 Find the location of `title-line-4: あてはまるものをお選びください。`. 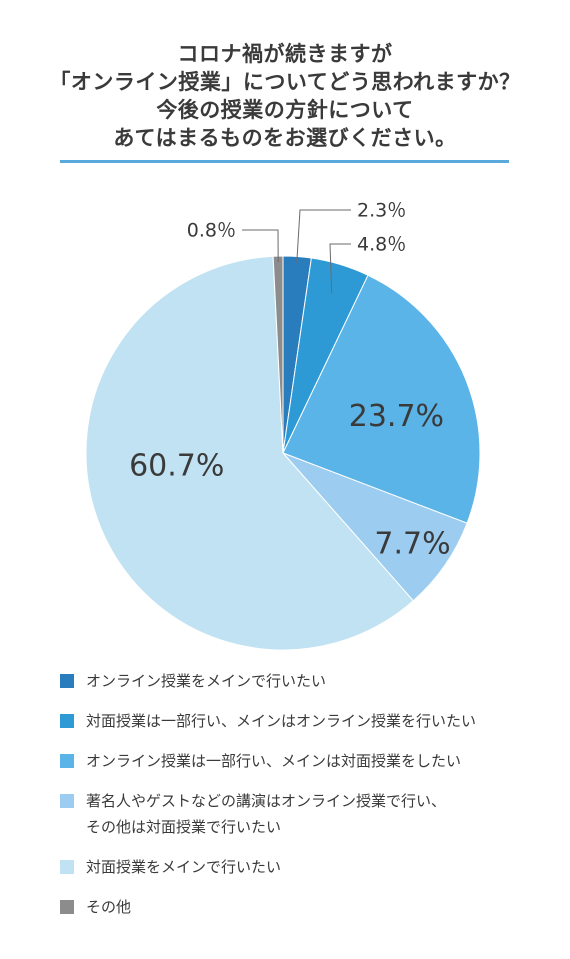

title-line-4: あてはまるものをお選びください。 is located at coordinates (285, 138).